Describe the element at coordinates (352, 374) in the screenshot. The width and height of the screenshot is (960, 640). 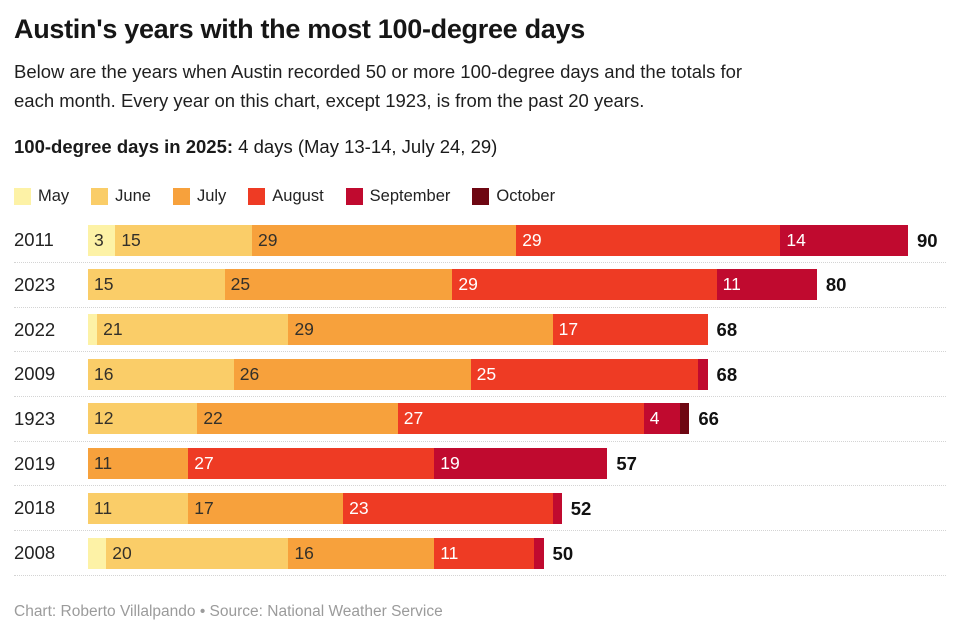
I see `bar-segment-2009-july: 26` at that location.